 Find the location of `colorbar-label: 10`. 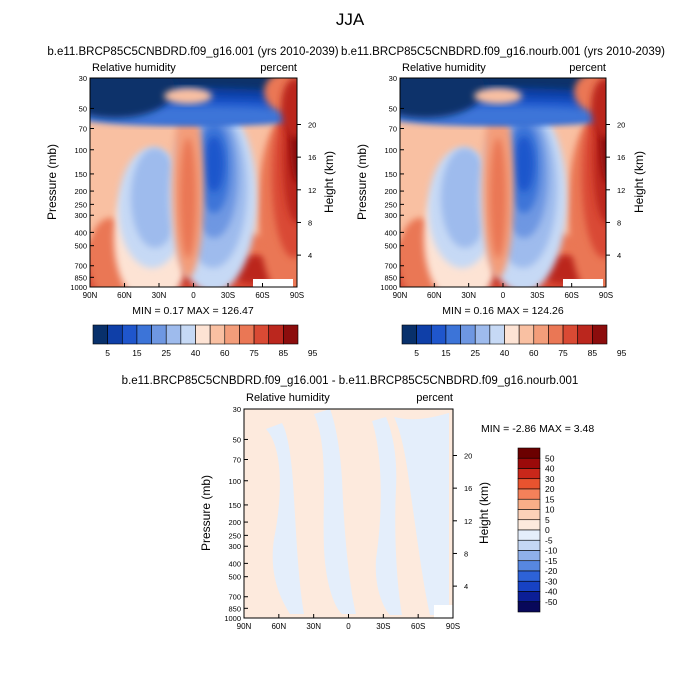

colorbar-label: 10 is located at coordinates (550, 510).